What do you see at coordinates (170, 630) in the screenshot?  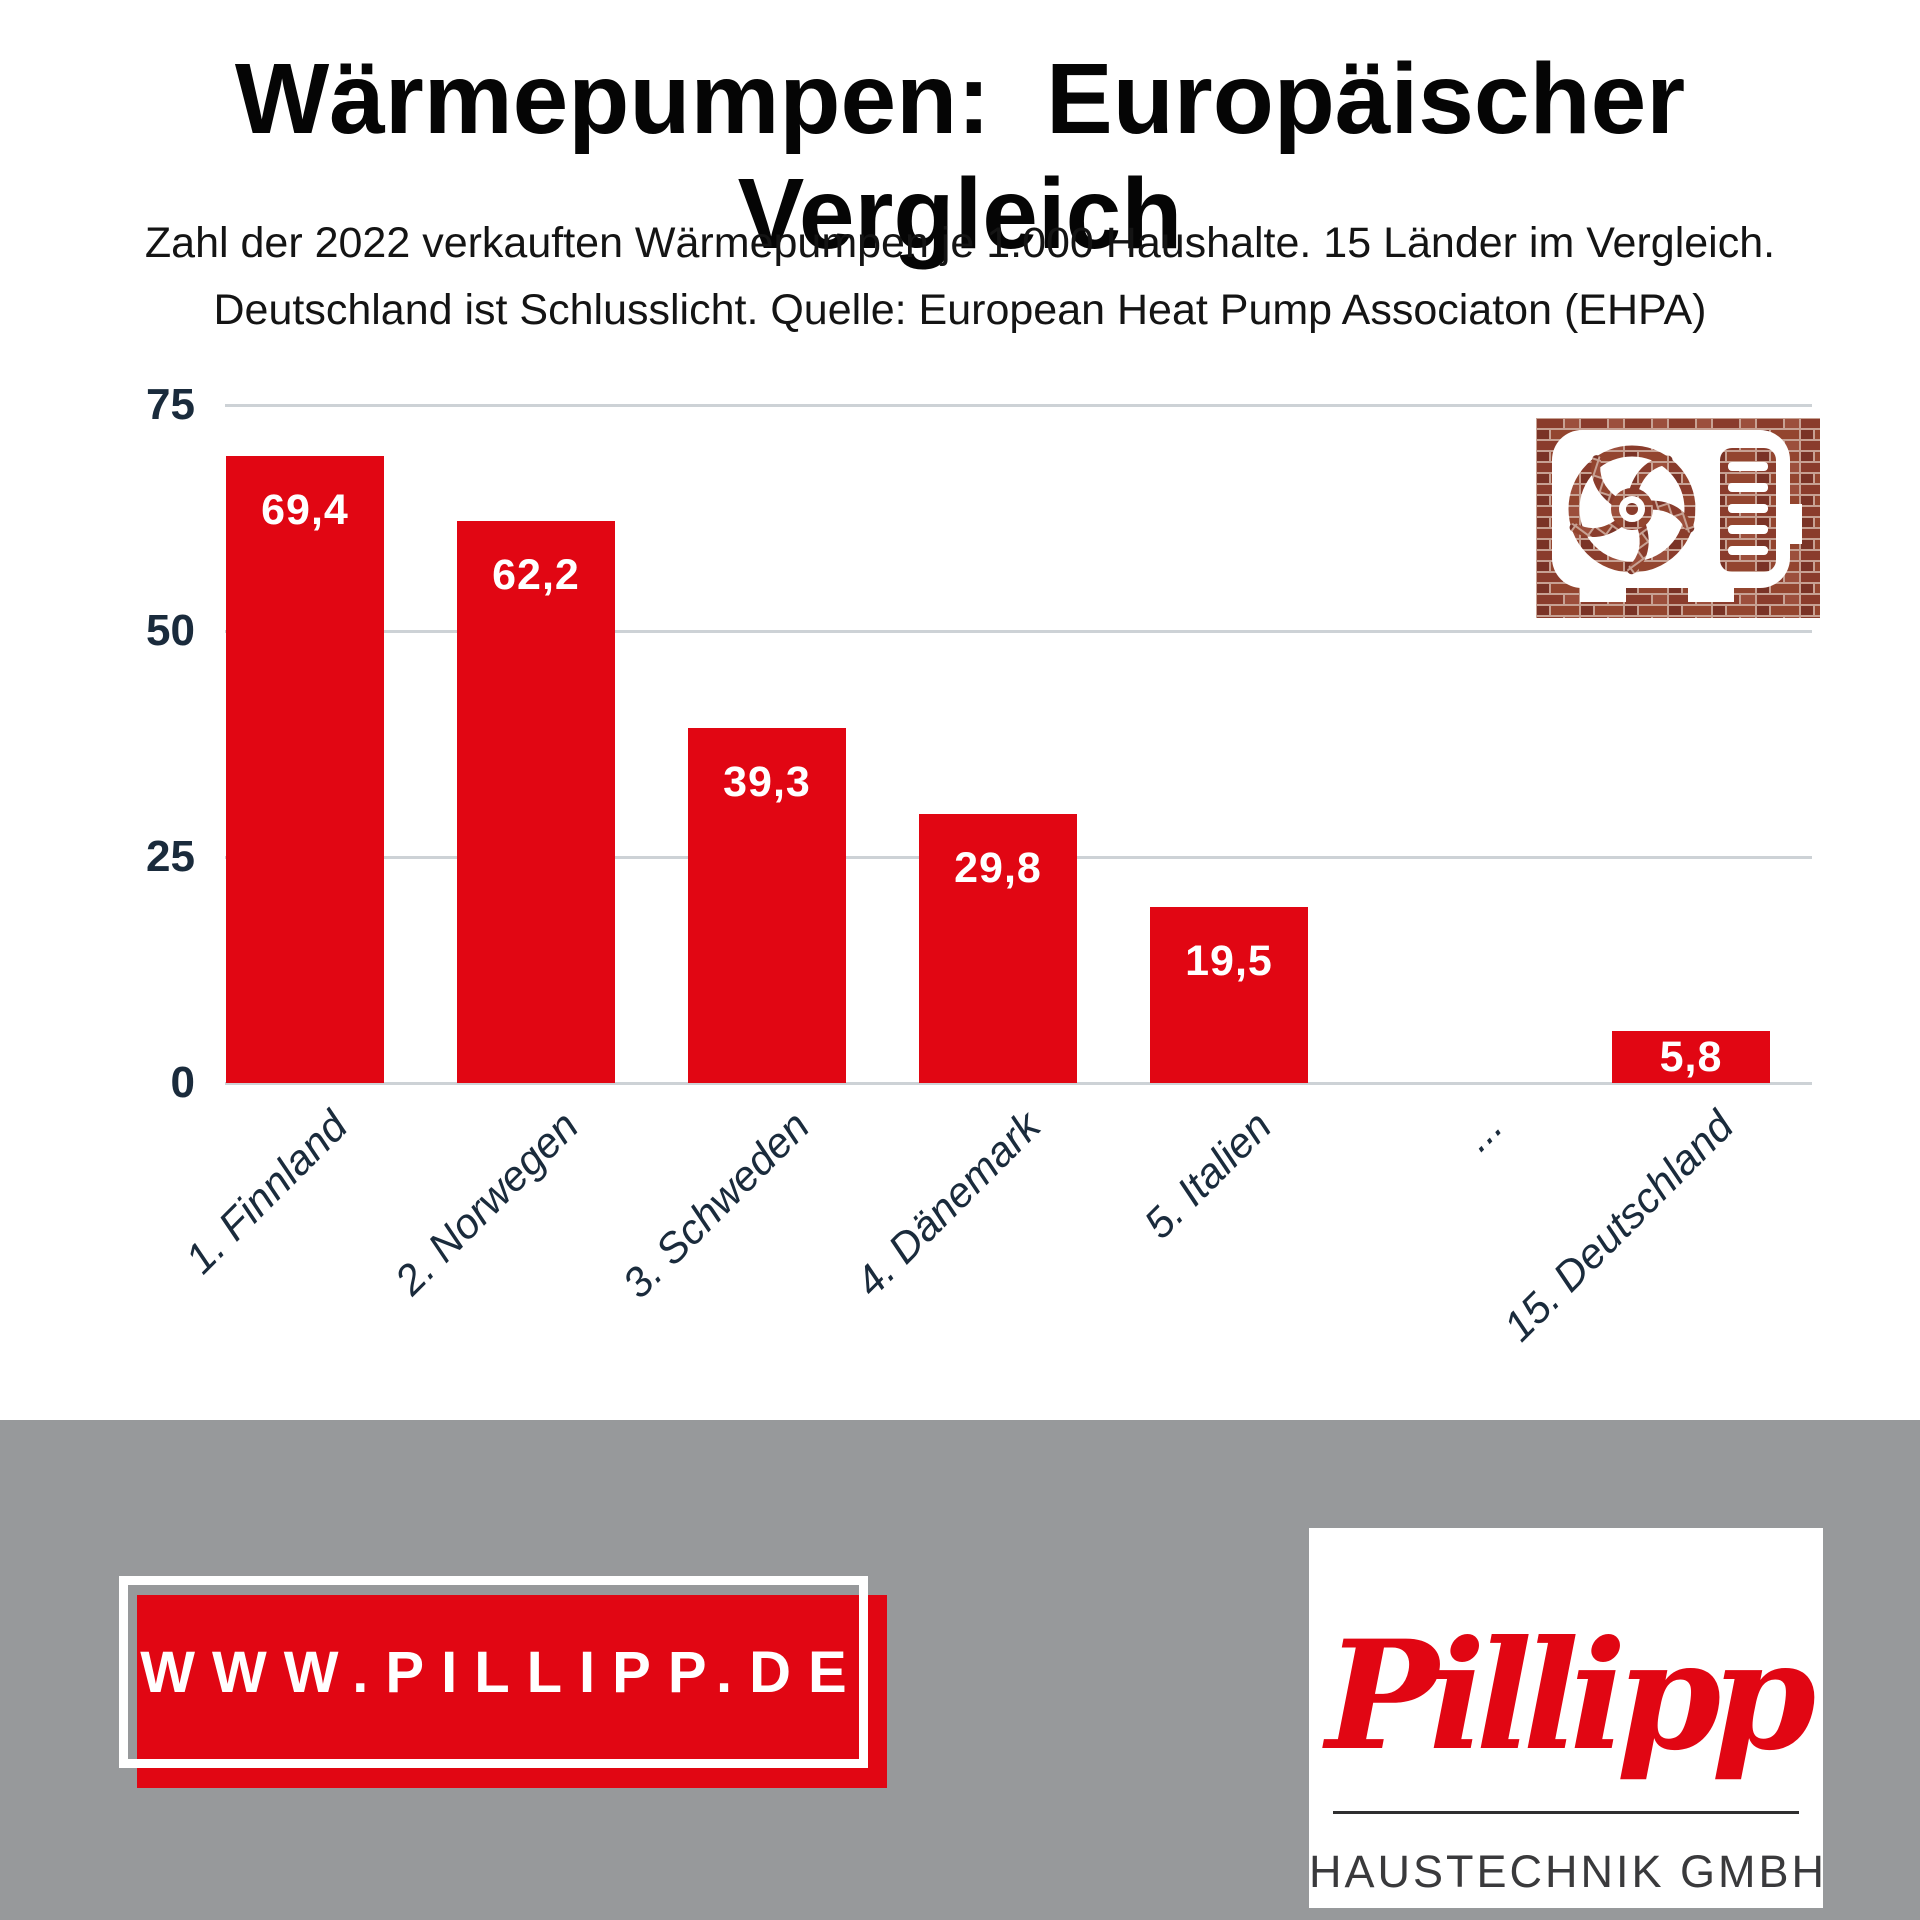 I see `ytick-label-50: 50` at bounding box center [170, 630].